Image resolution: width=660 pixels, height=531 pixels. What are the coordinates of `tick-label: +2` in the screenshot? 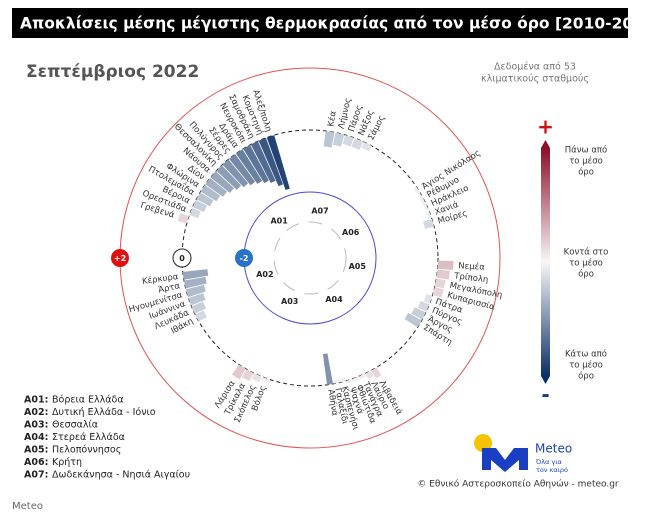 It's located at (120, 258).